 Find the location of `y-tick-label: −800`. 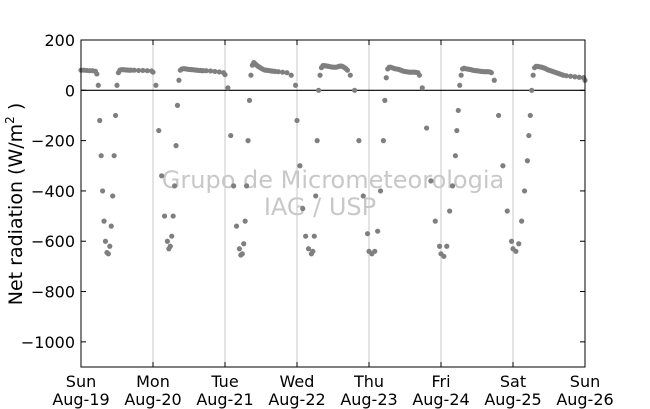

y-tick-label: −800 is located at coordinates (53, 292).